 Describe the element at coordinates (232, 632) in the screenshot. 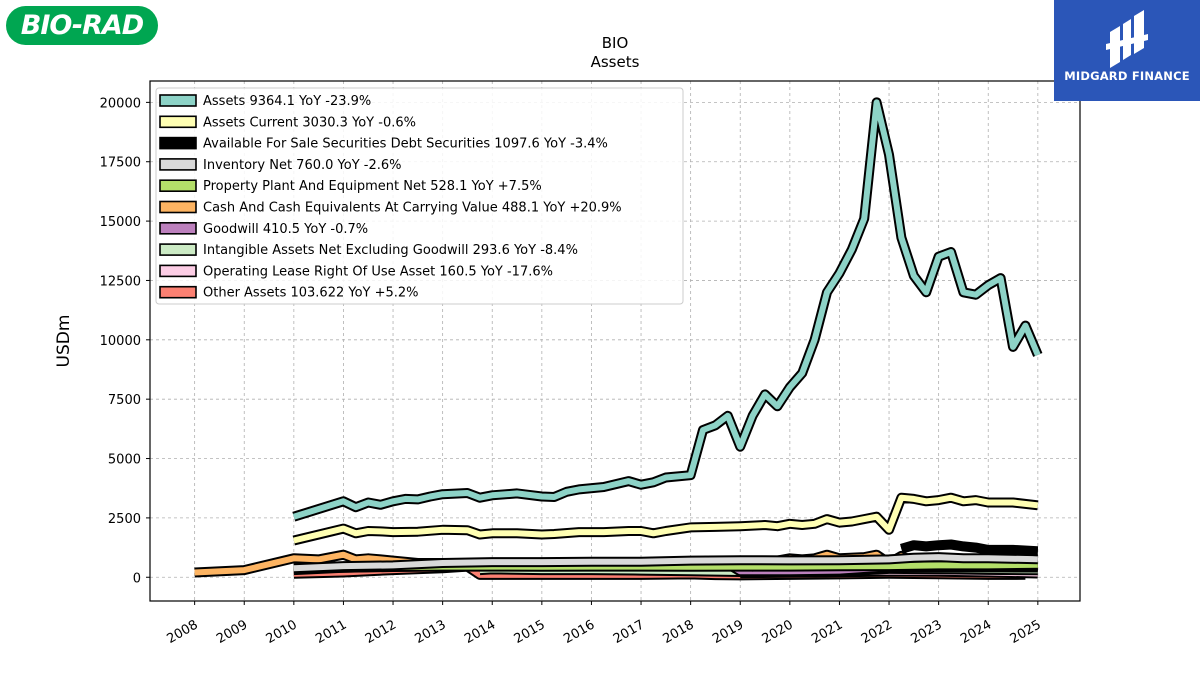

I see `x-tick-label: 2009` at that location.